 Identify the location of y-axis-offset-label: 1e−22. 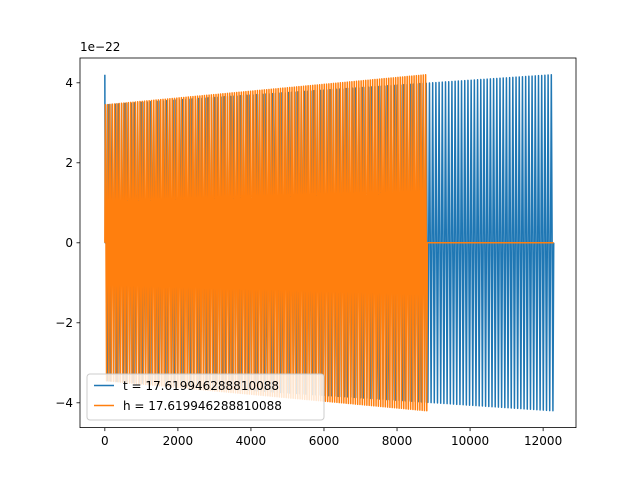
(100, 47).